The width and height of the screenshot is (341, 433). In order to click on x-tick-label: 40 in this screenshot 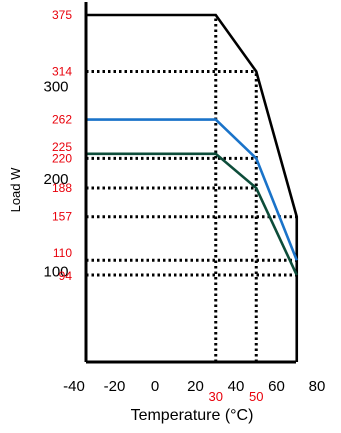, I will do `click(236, 386)`.